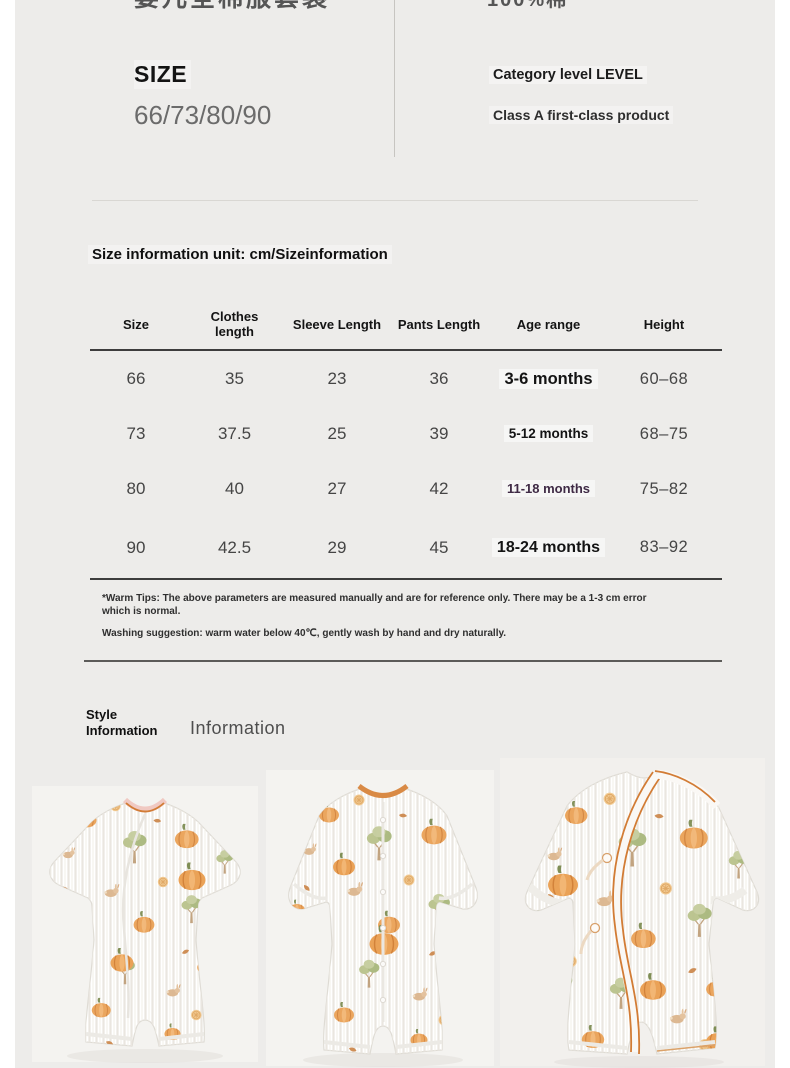 This screenshot has width=790, height=1068. What do you see at coordinates (548, 378) in the screenshot?
I see `cell-age-range: 3-6 months` at bounding box center [548, 378].